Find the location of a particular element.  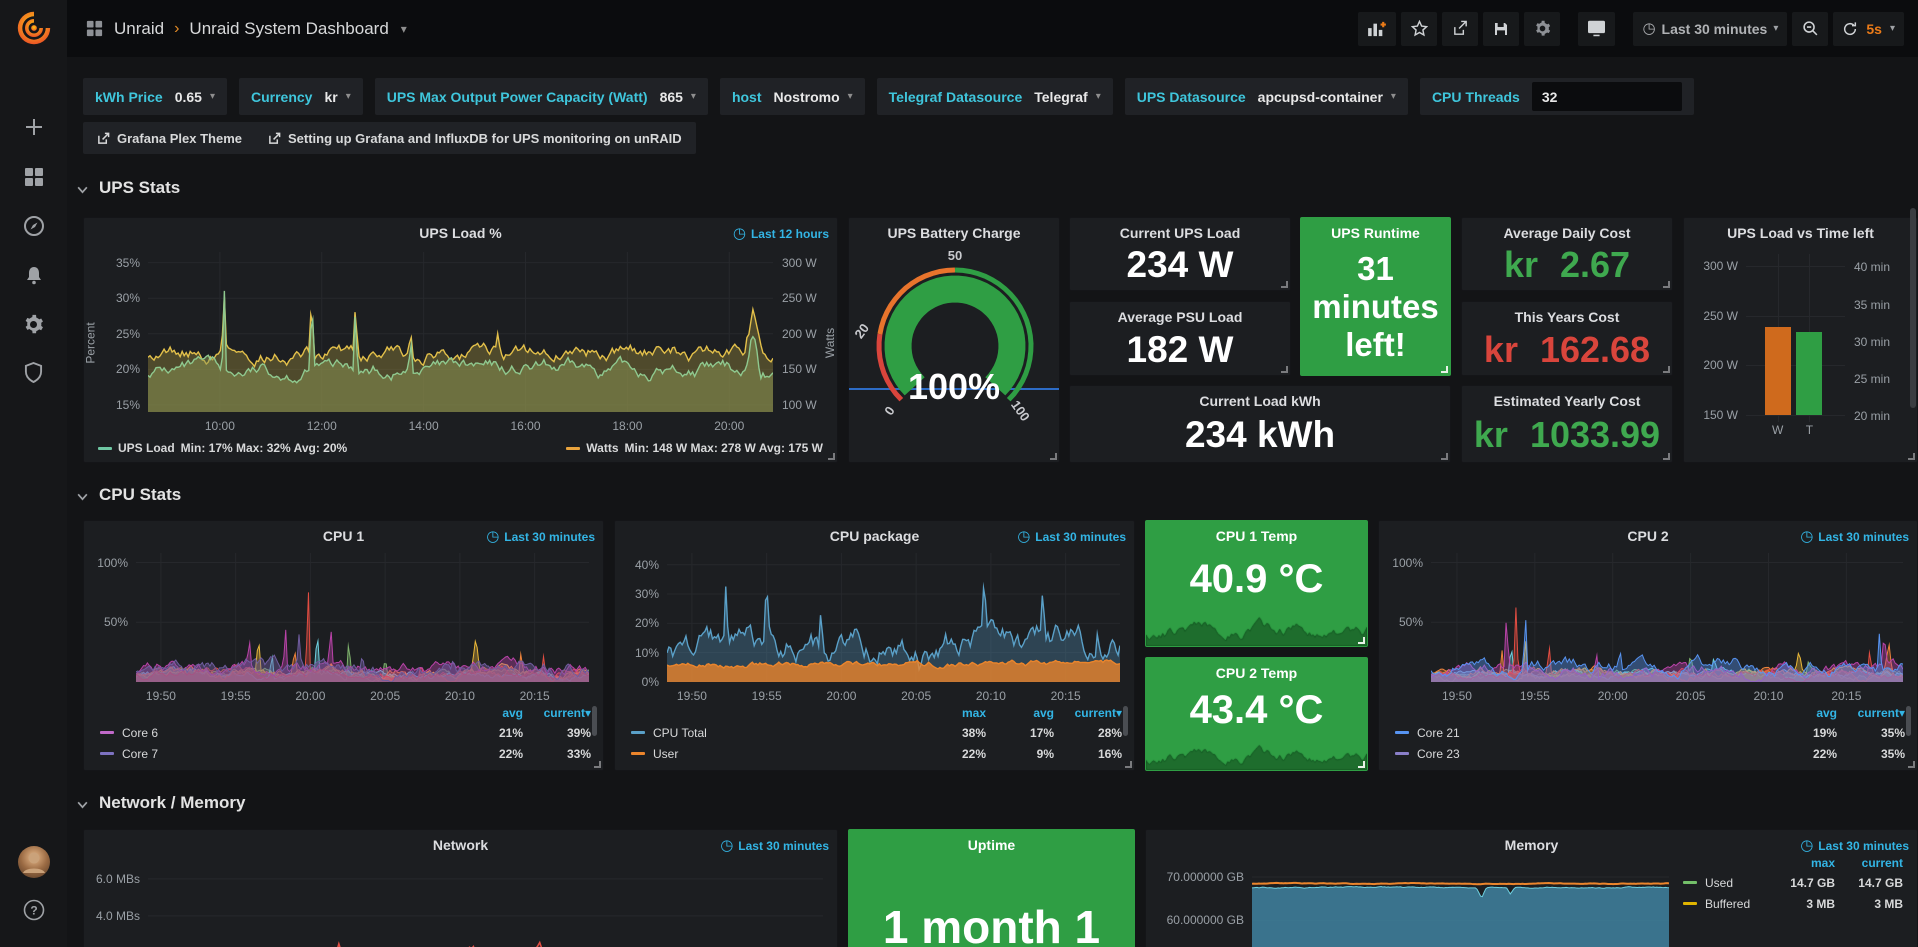

explore-compass-icon is located at coordinates (33, 226).